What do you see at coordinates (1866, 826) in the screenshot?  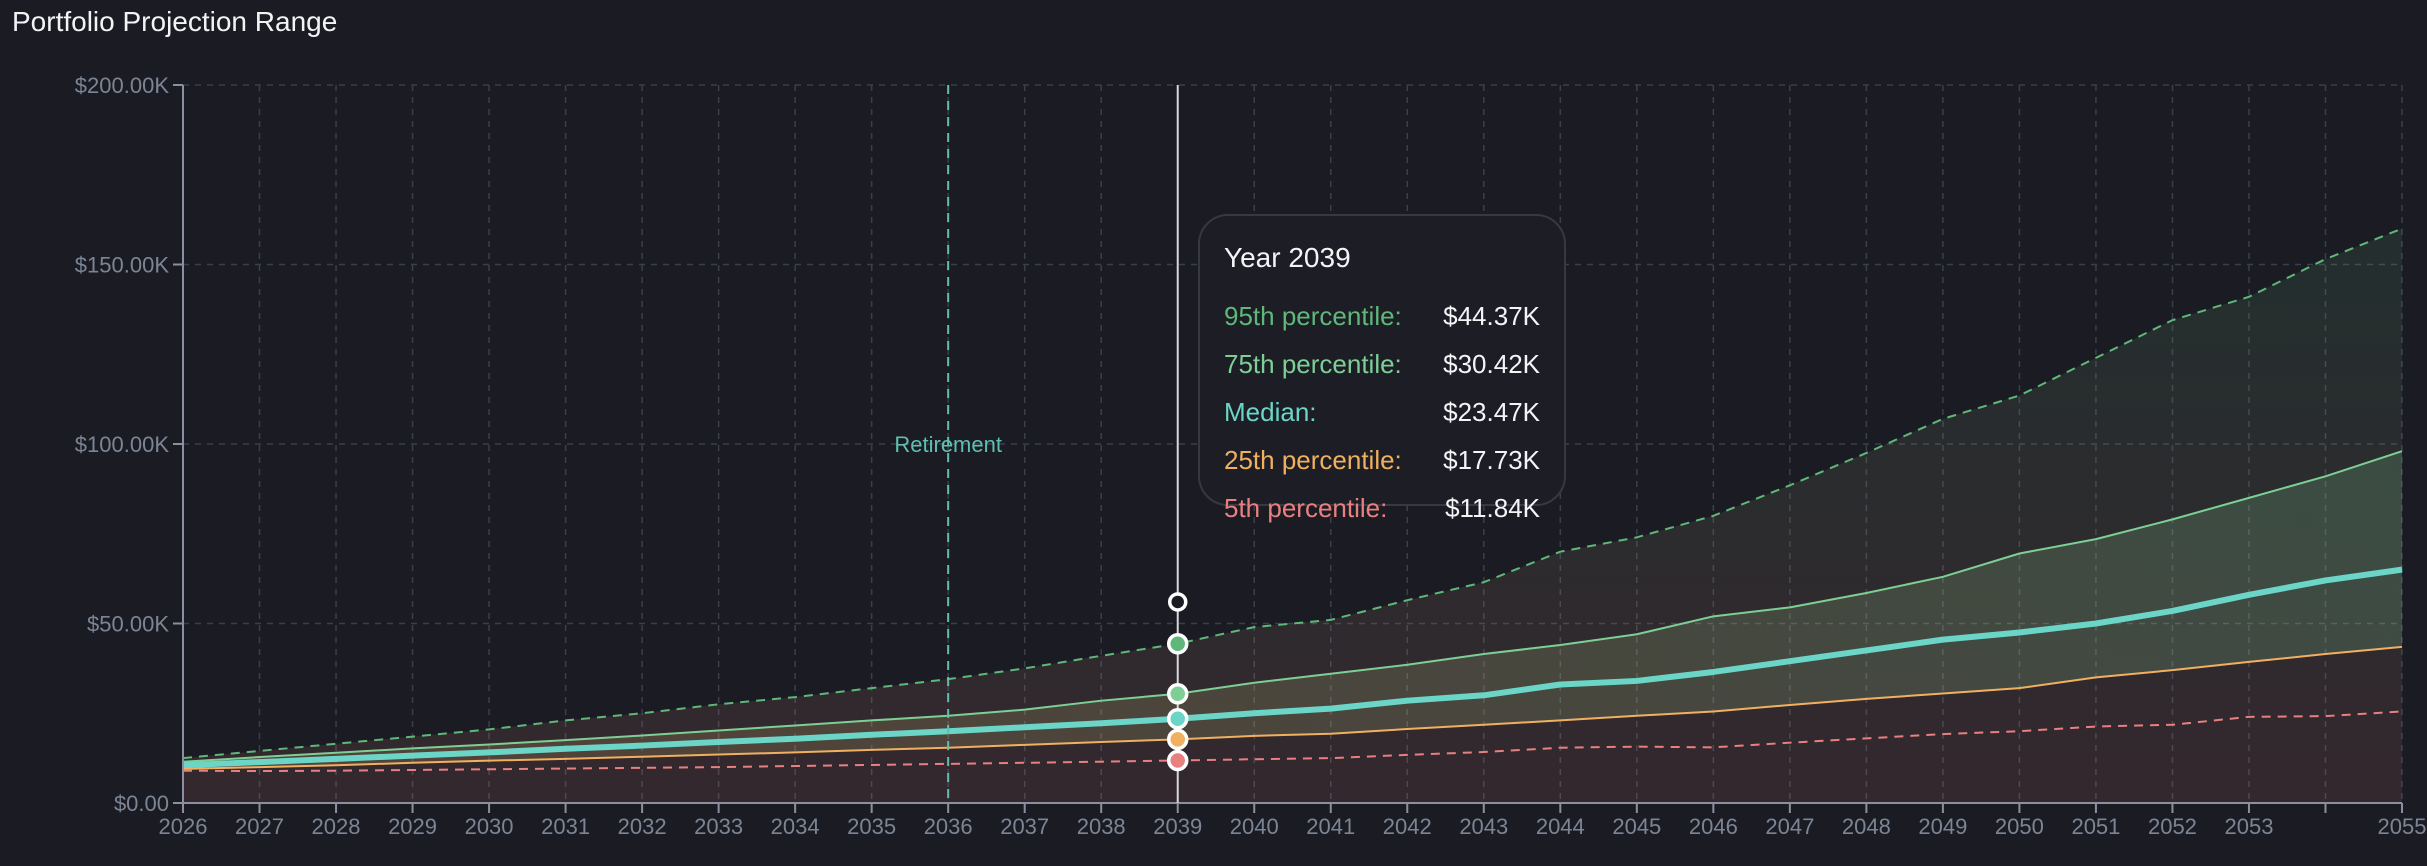 I see `x-tick-label: 2048` at bounding box center [1866, 826].